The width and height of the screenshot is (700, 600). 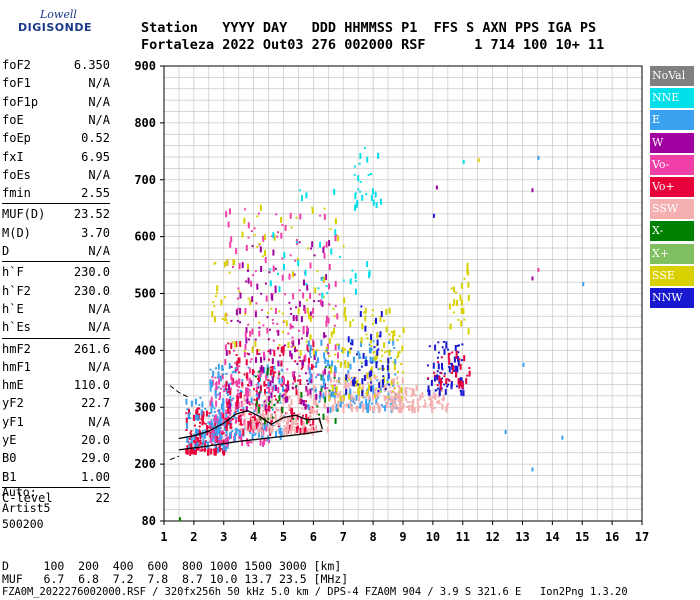 I want to click on x-tick-label: 11, so click(x=463, y=537).